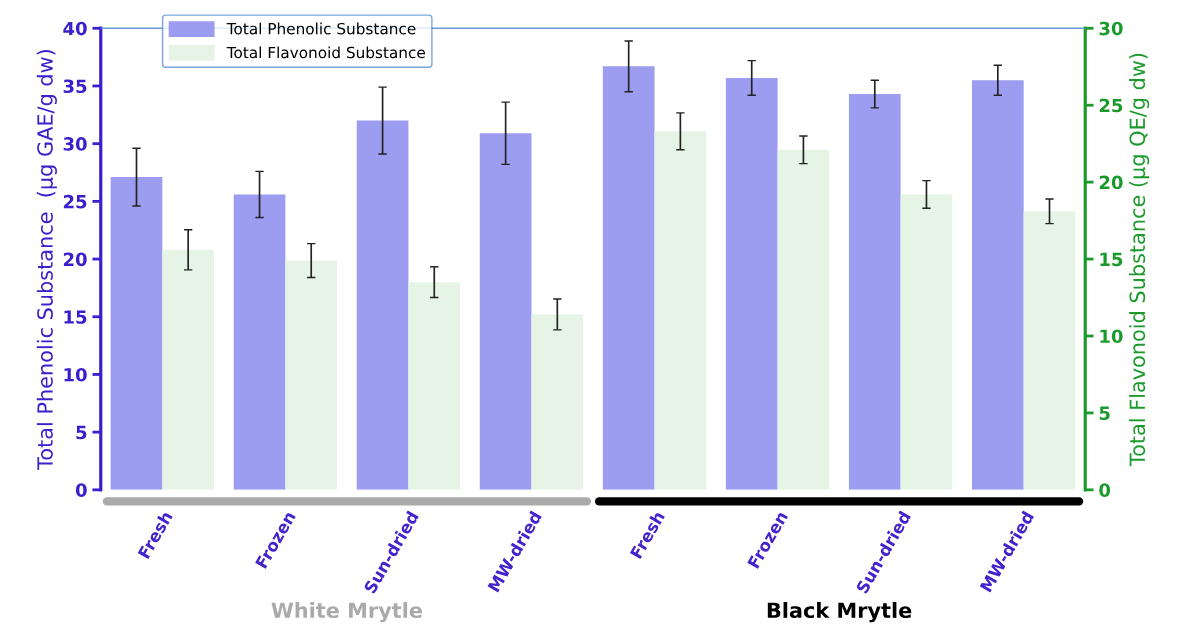 This screenshot has height=628, width=1186. Describe the element at coordinates (75, 144) in the screenshot. I see `y-tick-label: 30` at that location.